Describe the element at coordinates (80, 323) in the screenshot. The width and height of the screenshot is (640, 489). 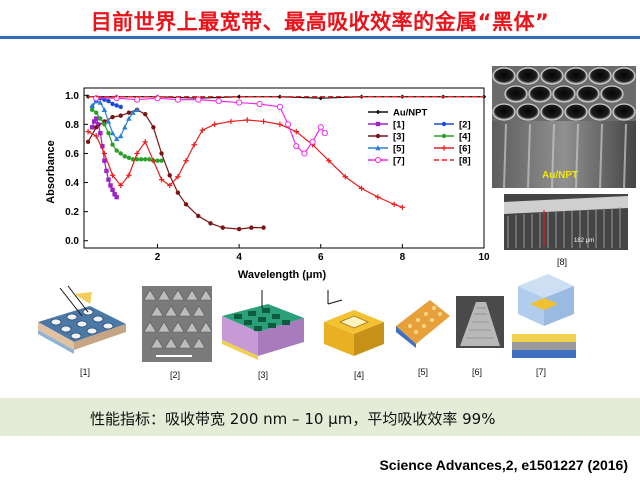
I see `panel-1-image` at that location.